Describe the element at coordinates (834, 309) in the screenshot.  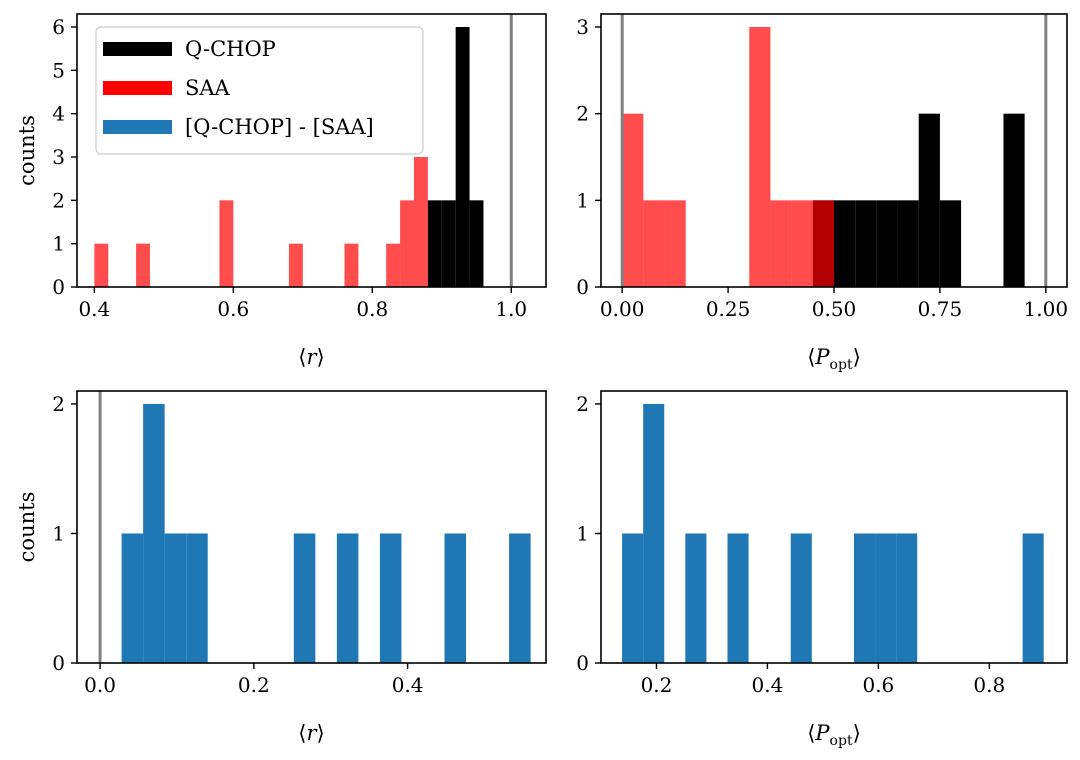
I see `x-tick-label: 0.50` at that location.